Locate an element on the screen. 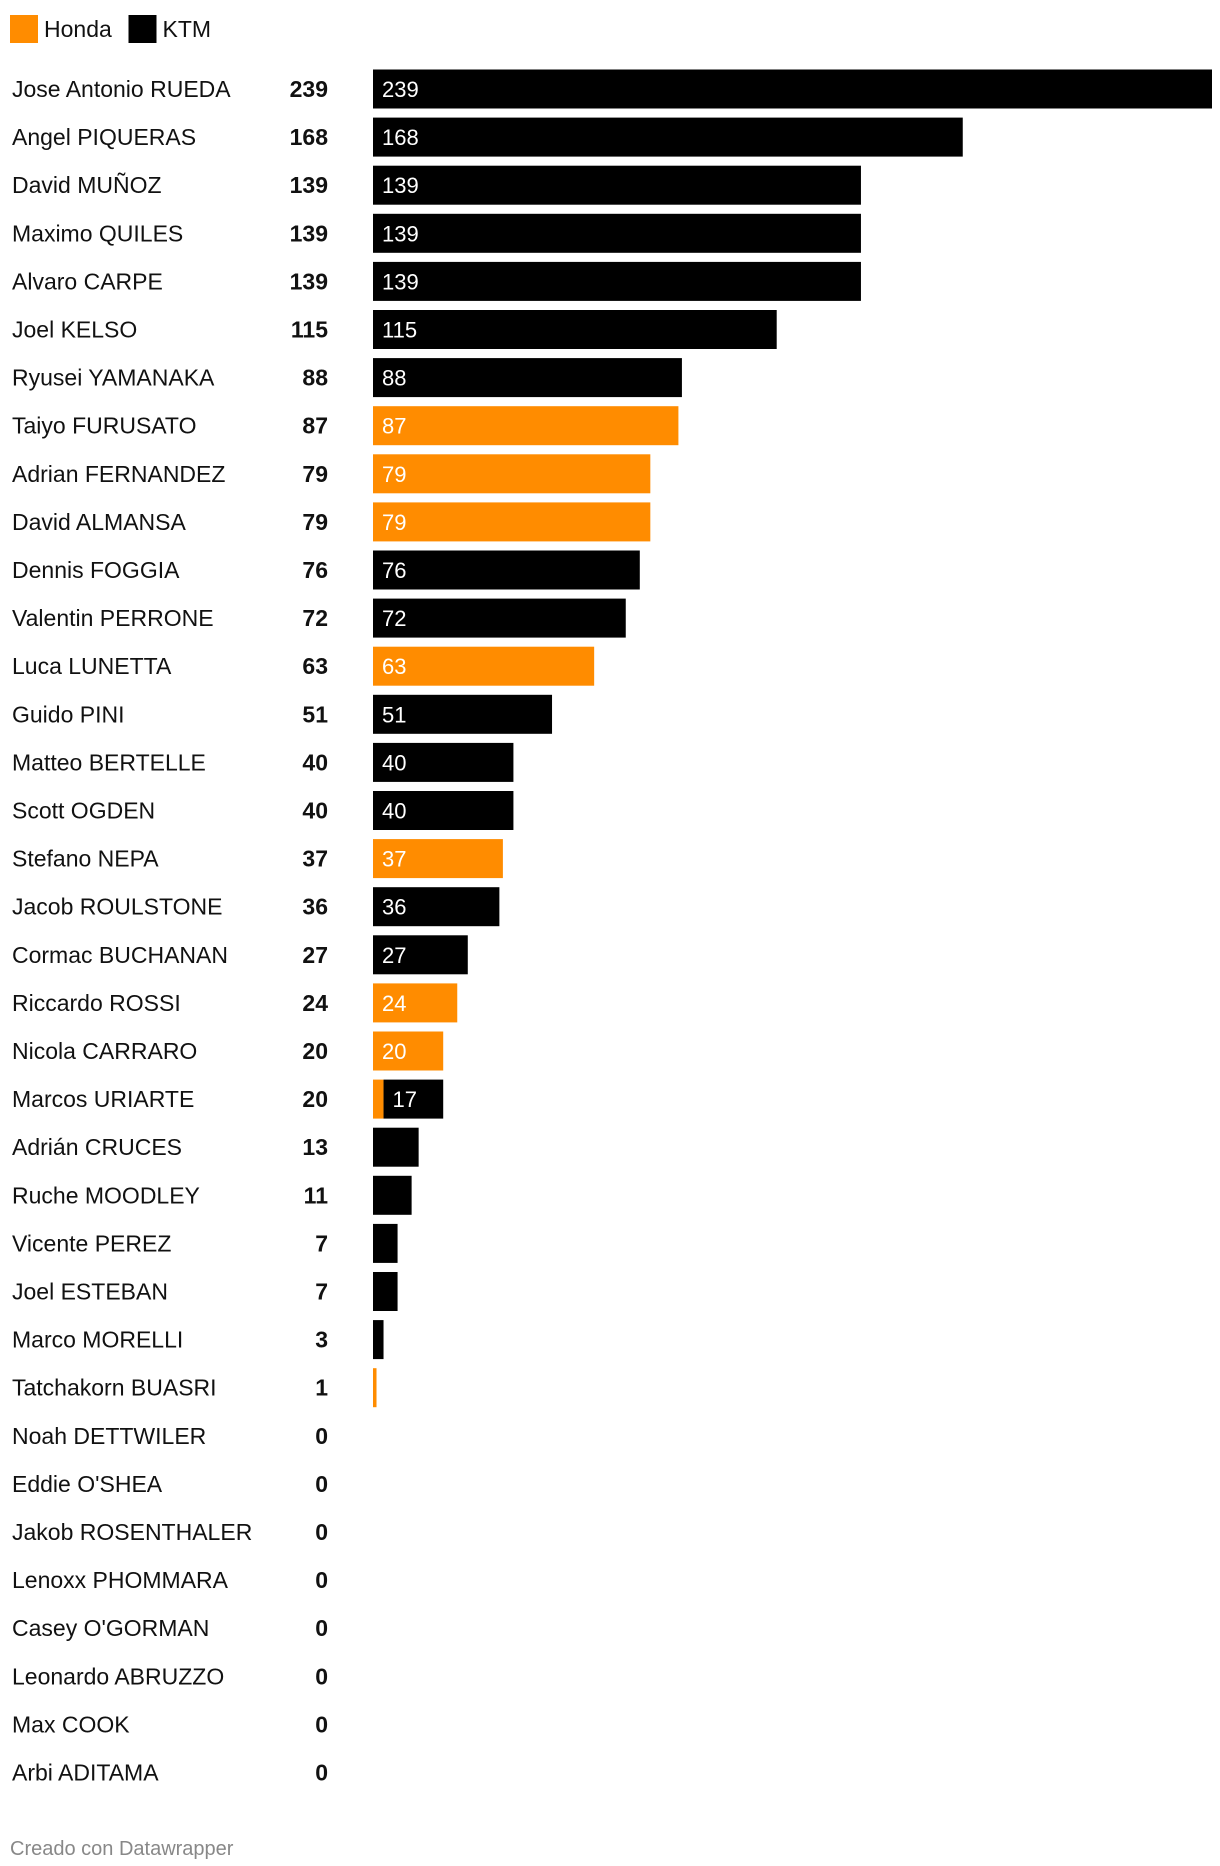 The image size is (1220, 1866). rider-name-luca-lunetta: Luca LUNETTA is located at coordinates (92, 666).